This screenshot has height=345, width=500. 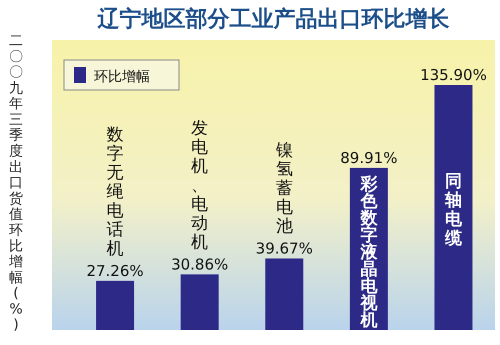 What do you see at coordinates (453, 75) in the screenshot?
I see `data-label: 135.90%` at bounding box center [453, 75].